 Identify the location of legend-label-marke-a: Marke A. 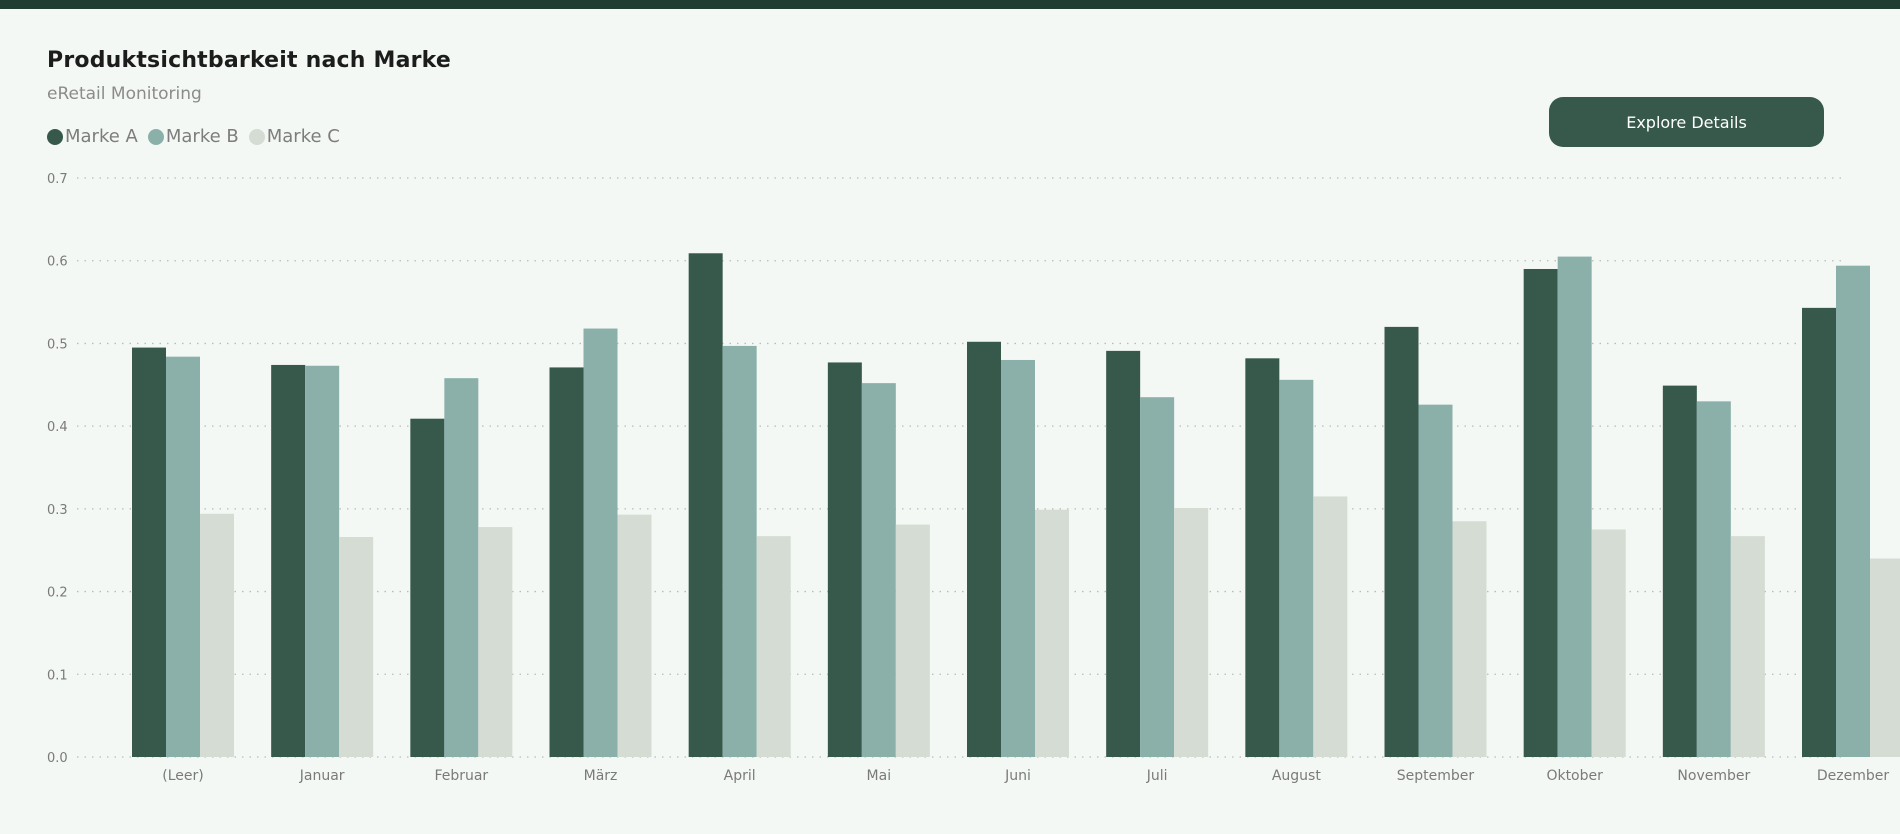
(101, 136).